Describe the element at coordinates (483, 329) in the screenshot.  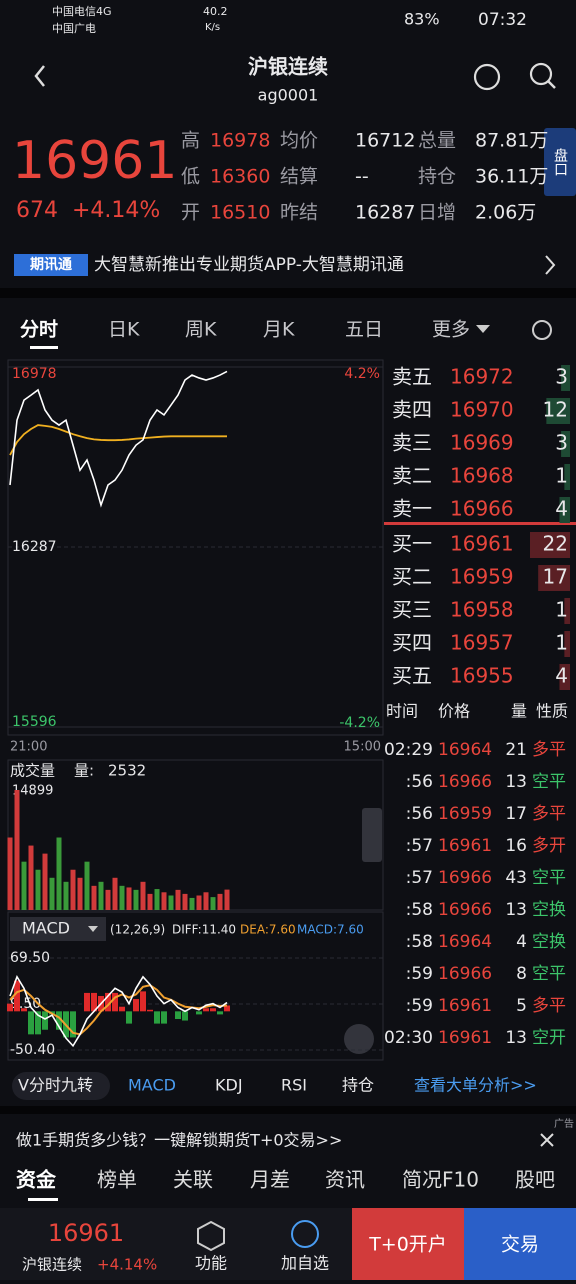
I see `dropdown-arrow` at that location.